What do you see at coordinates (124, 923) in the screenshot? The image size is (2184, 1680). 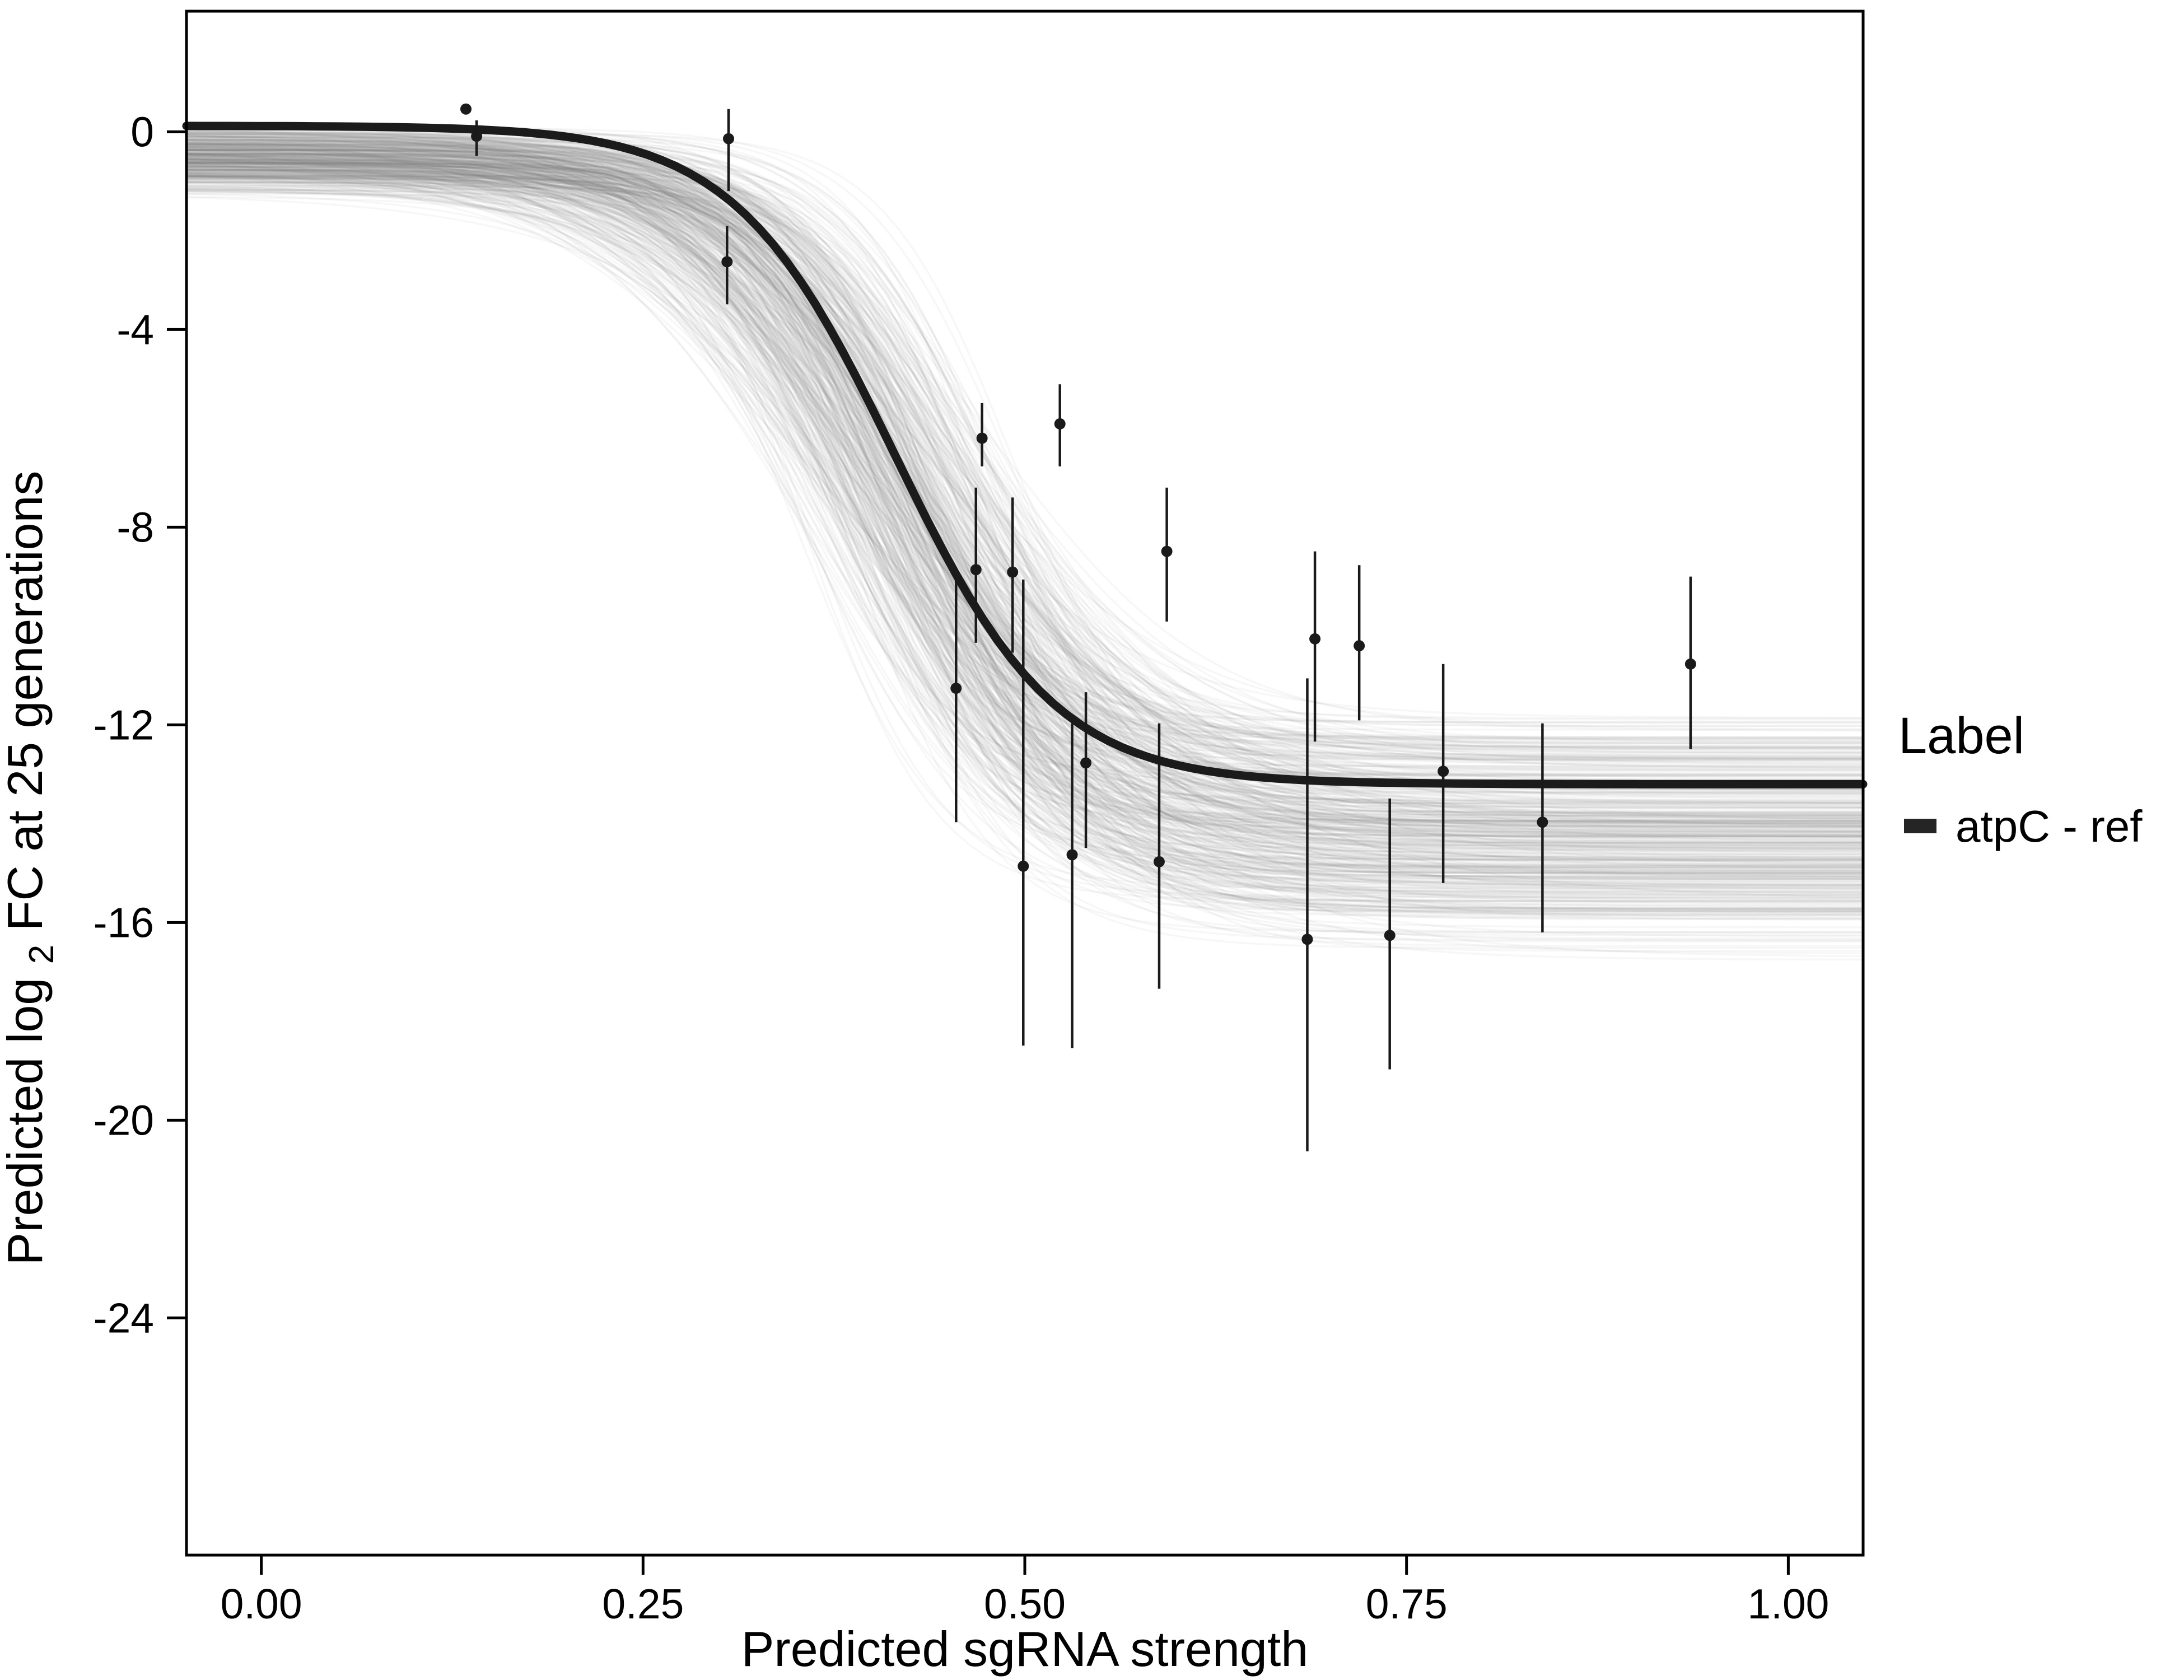 I see `y-tick-label: -16` at bounding box center [124, 923].